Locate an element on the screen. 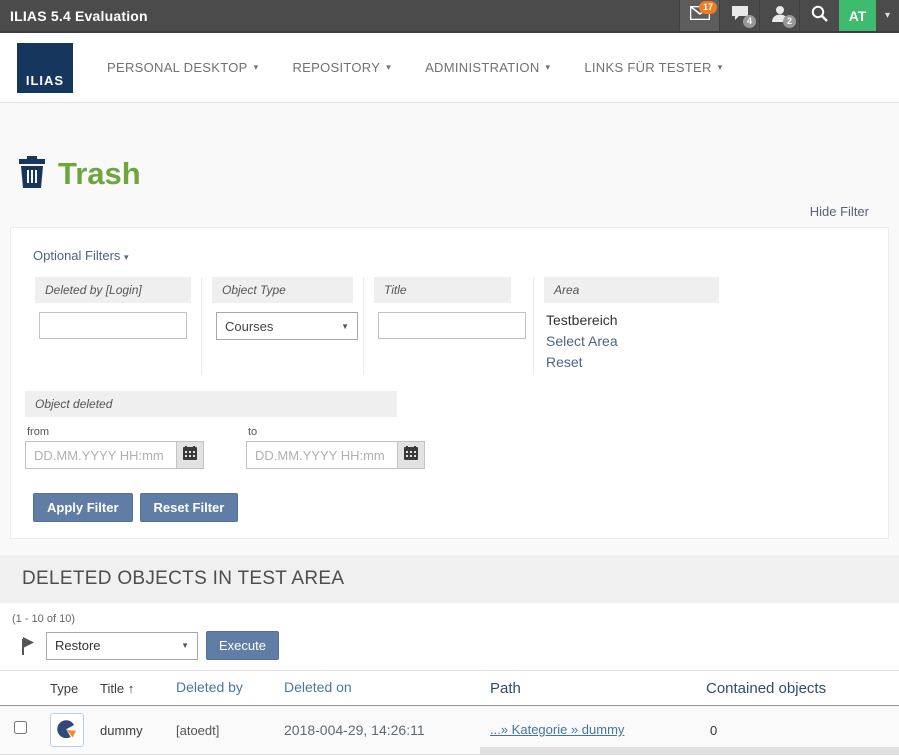  row-path-link: ...» Kategorie » dummy is located at coordinates (557, 729).